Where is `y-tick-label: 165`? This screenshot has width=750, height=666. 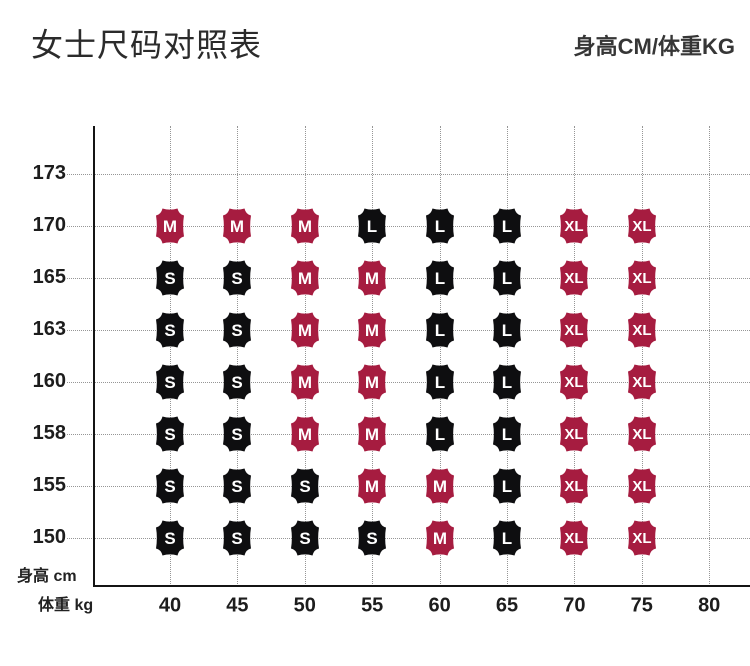 y-tick-label: 165 is located at coordinates (49, 276).